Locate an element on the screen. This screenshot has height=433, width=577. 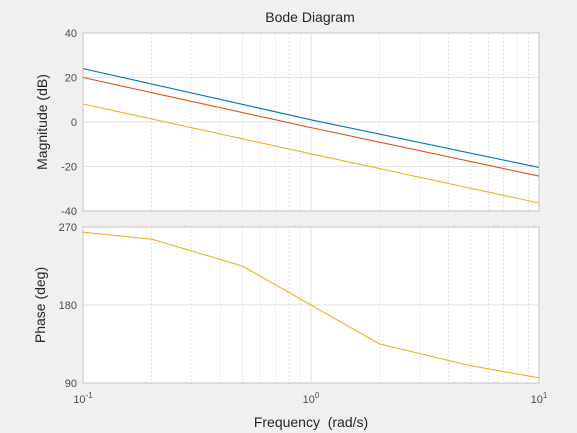
magnitude-y-tick-label: 0 is located at coordinates (74, 123).